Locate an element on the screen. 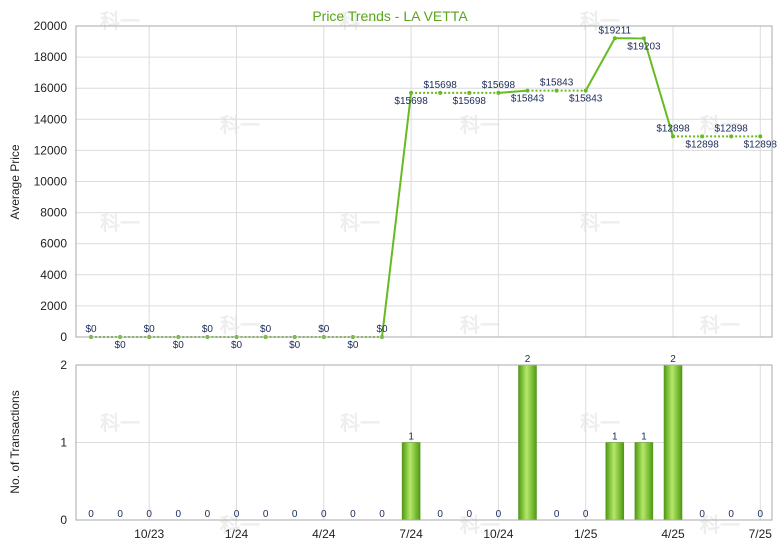 The image size is (780, 550). x-axis-ticks: 10/23 1/24 4/24 7/24 10/24 1/25 4/25 7/25 is located at coordinates (453, 534).